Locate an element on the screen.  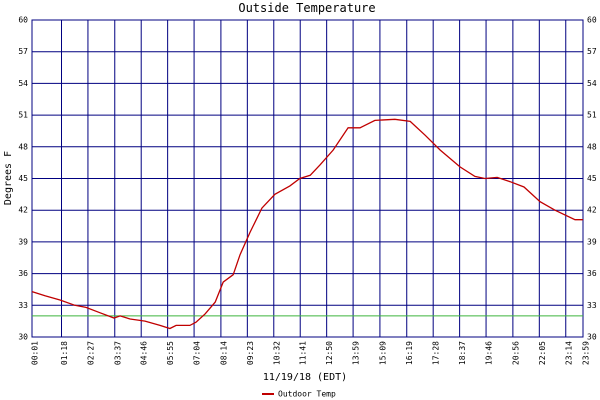
x-tick-label: 00:01 is located at coordinates (35, 353).